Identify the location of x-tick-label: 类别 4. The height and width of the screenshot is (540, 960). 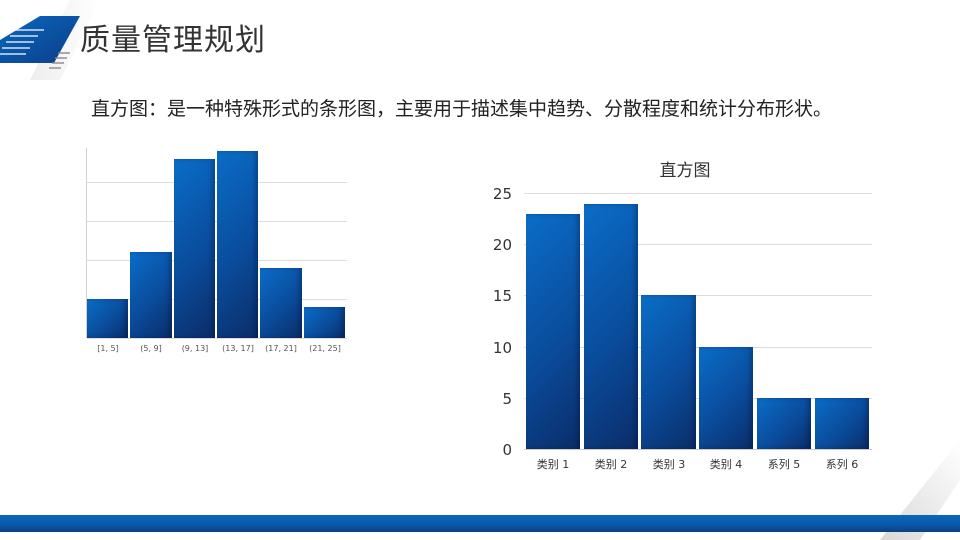
(726, 464).